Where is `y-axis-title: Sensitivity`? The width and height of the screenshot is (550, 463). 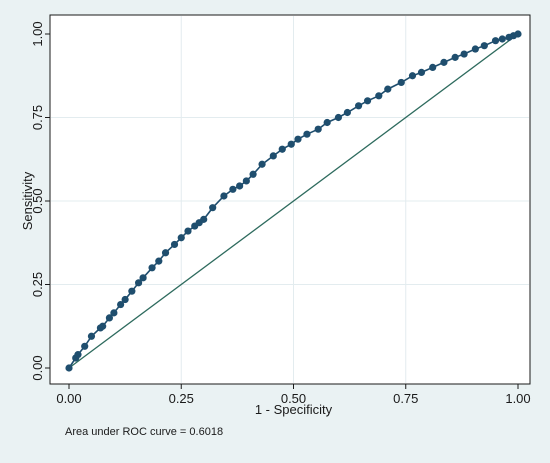 y-axis-title: Sensitivity is located at coordinates (27, 200).